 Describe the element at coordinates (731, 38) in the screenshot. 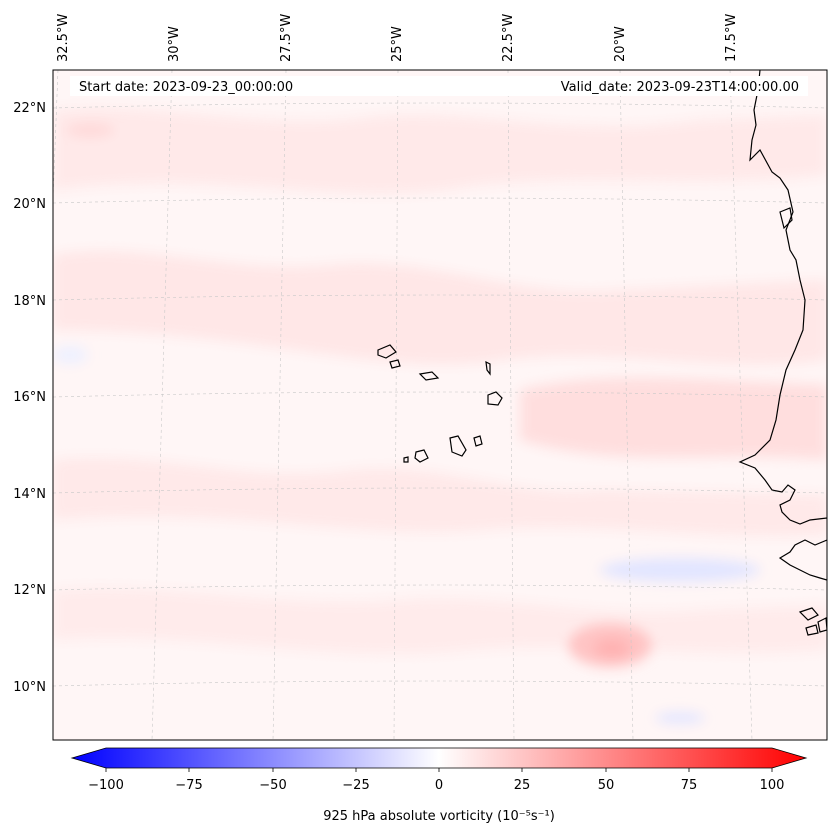

I see `longitude-label: 17.5°W` at that location.